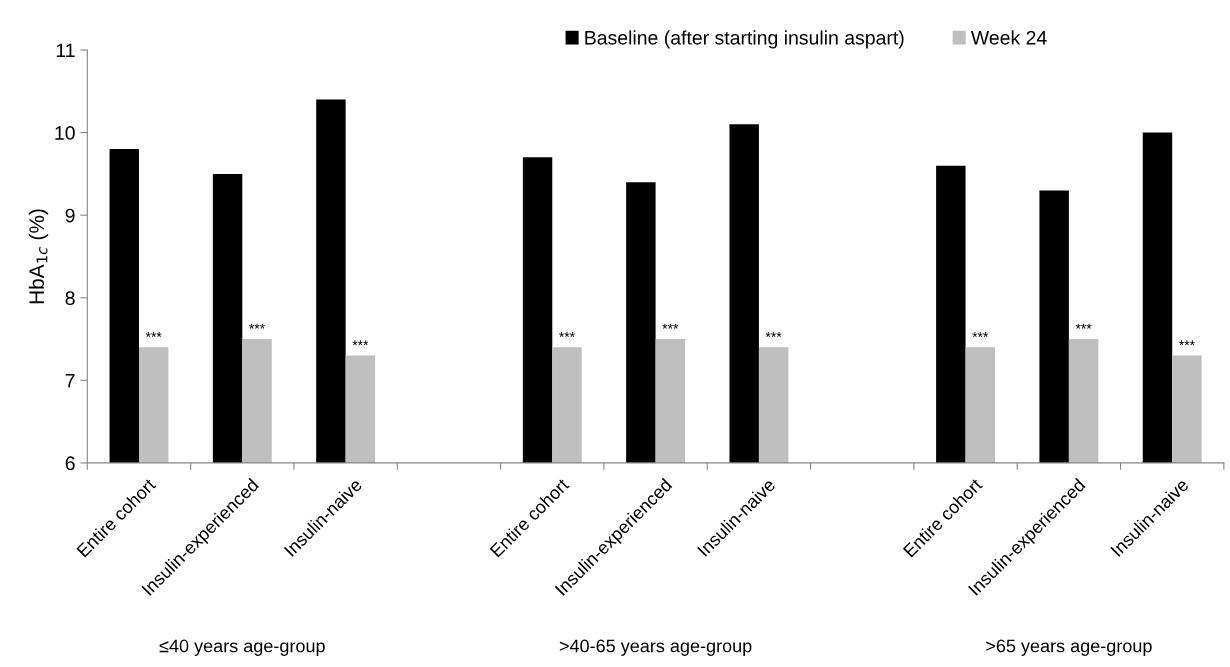  Describe the element at coordinates (65, 50) in the screenshot. I see `y-tick-label: 11` at that location.